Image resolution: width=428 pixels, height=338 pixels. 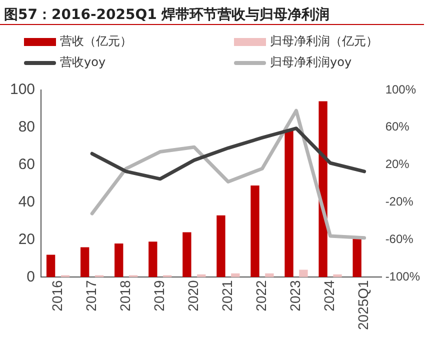 I want to click on x-tick-label: 2021, so click(x=227, y=296).